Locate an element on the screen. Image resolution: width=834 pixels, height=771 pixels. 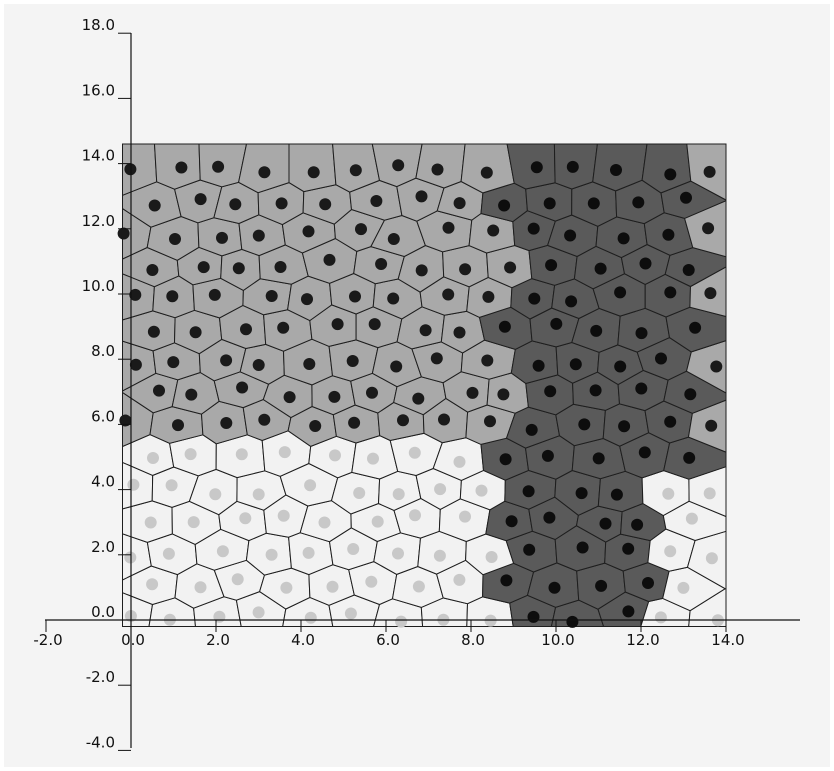
y-tick-label: 10.0 is located at coordinates (98, 286).